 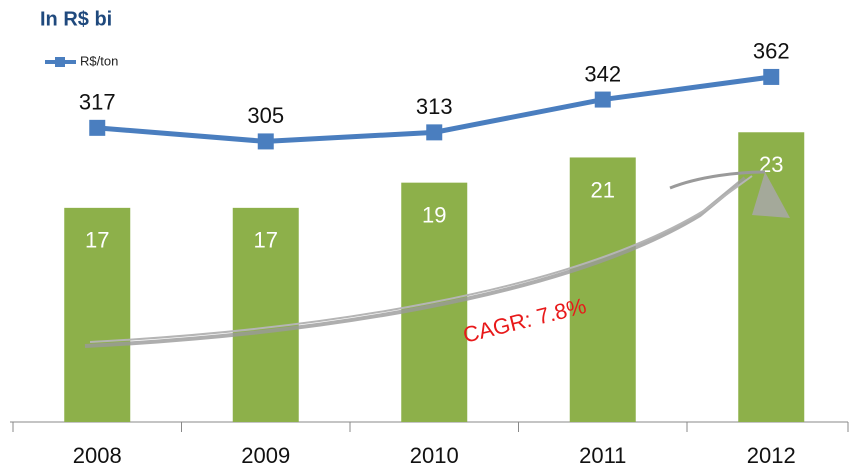 I want to click on arrow-stroke, so click(x=717, y=180).